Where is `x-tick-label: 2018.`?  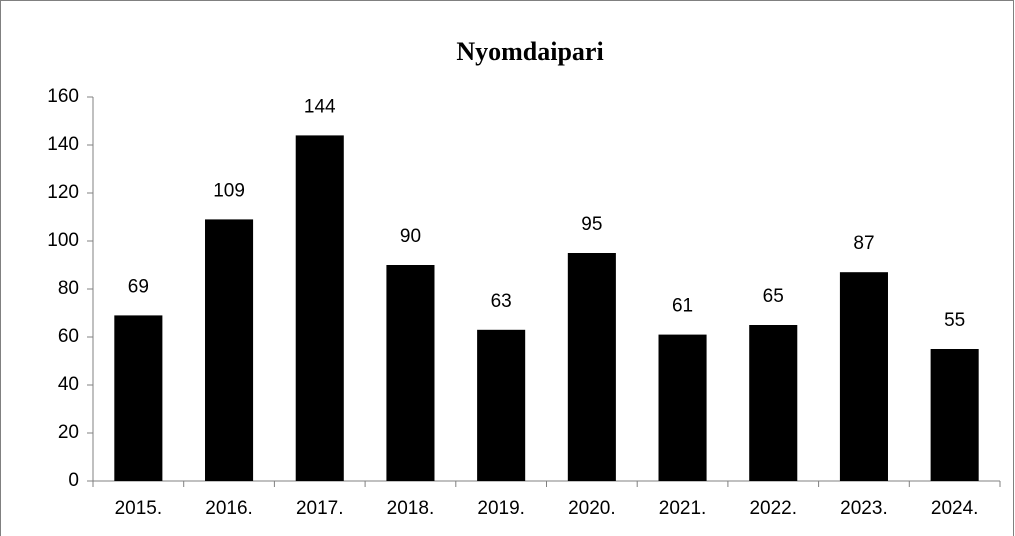
x-tick-label: 2018. is located at coordinates (411, 508).